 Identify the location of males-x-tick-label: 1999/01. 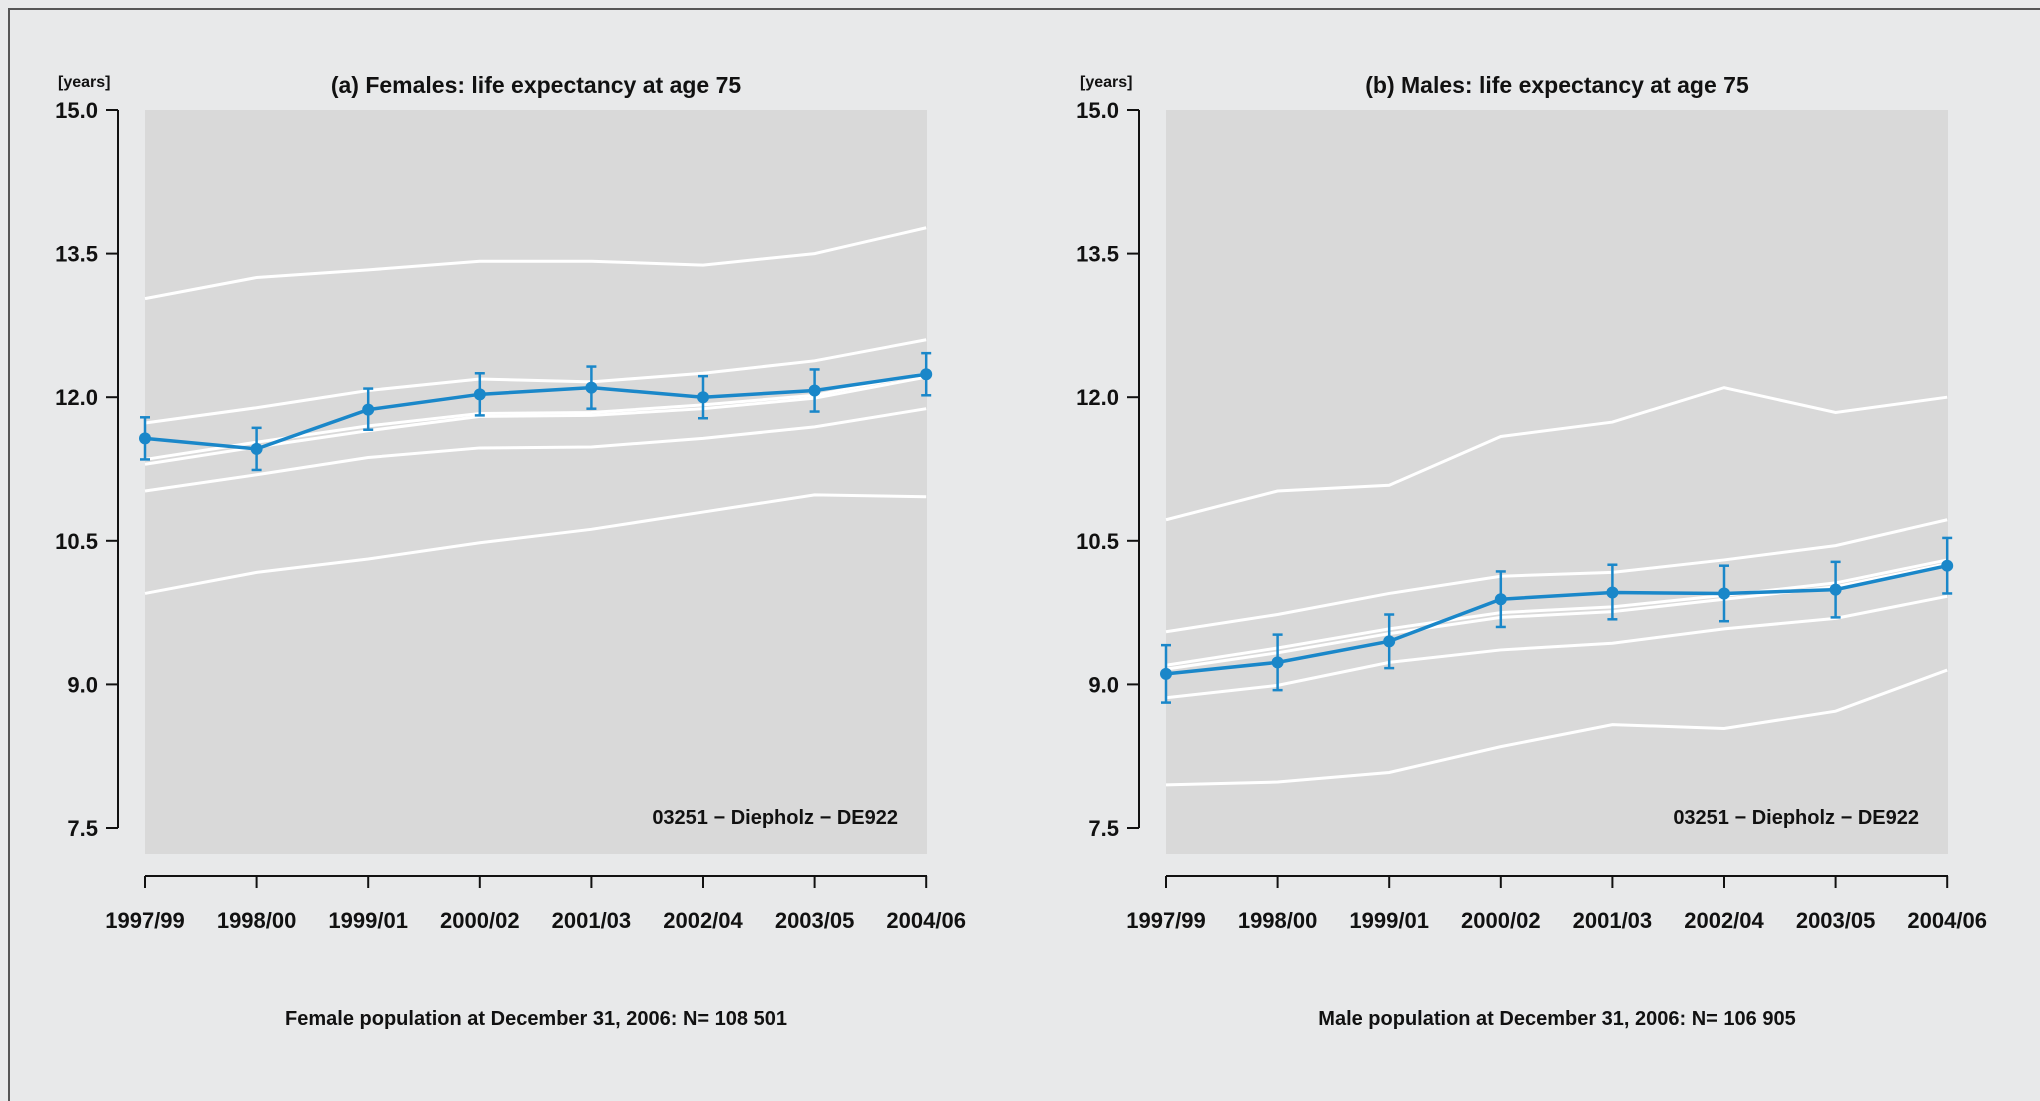
(1389, 920).